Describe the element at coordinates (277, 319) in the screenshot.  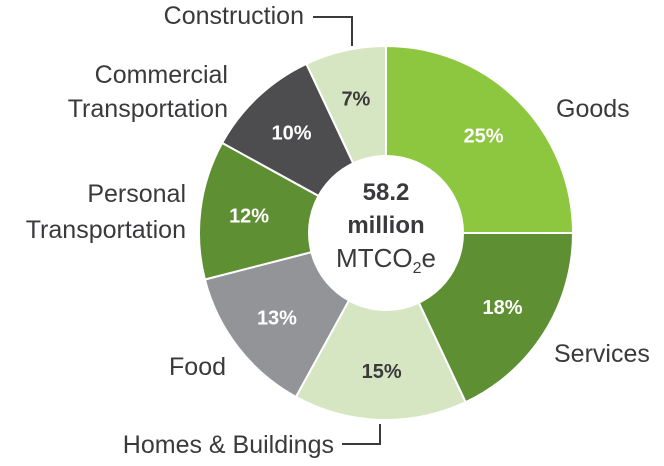
I see `pct-label-food: 13%` at that location.